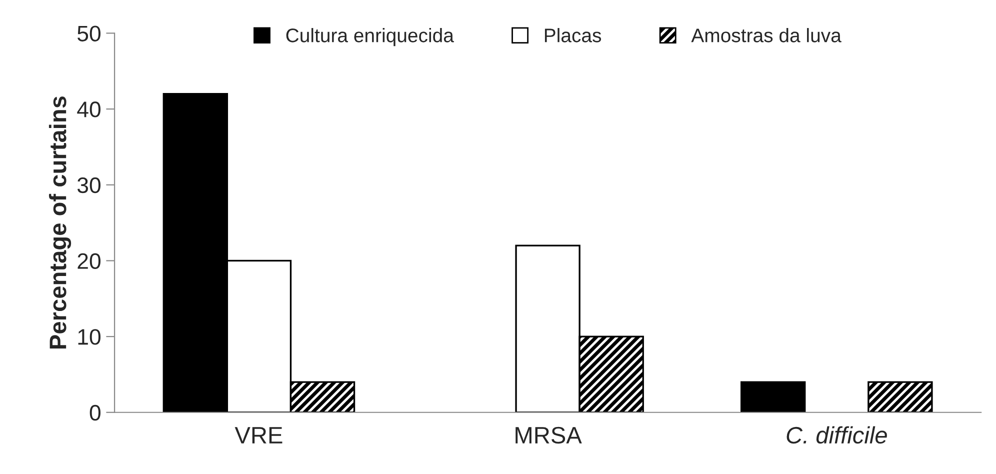 Image resolution: width=996 pixels, height=474 pixels. I want to click on legend-label: Cultura enriquecida, so click(370, 37).